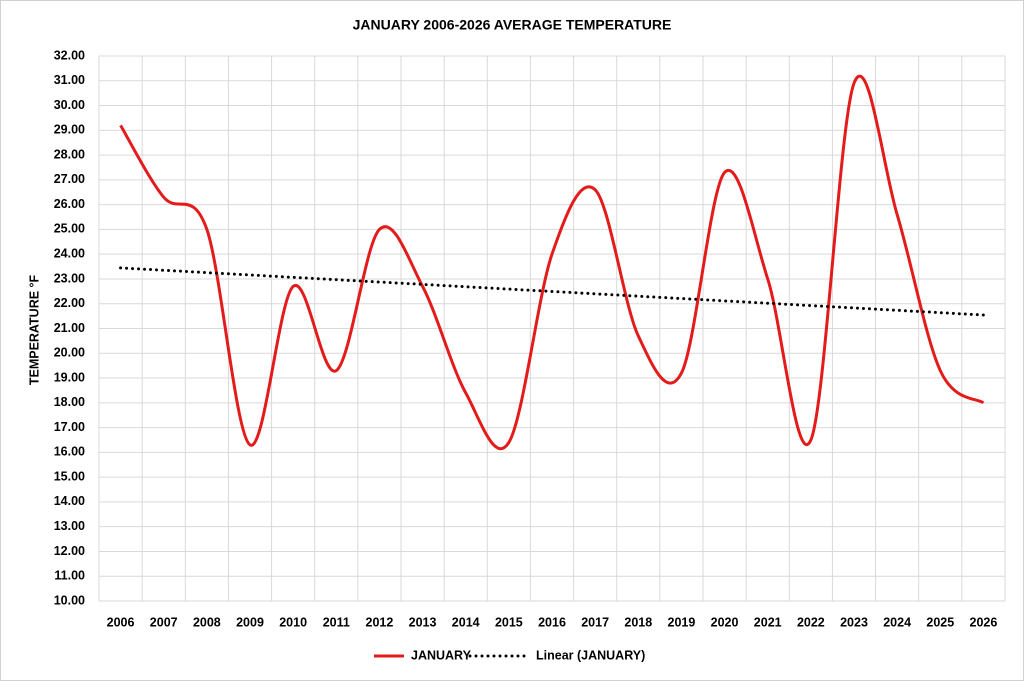 The height and width of the screenshot is (681, 1024). What do you see at coordinates (69, 377) in the screenshot?
I see `y-tick-label: 19.00` at bounding box center [69, 377].